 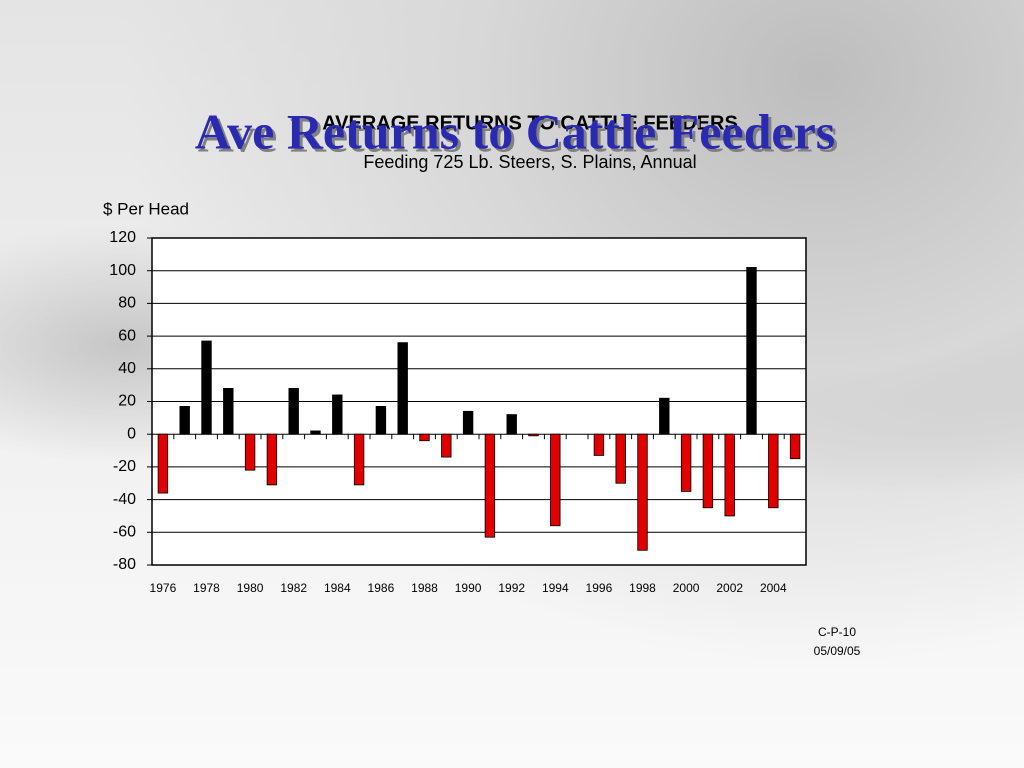 What do you see at coordinates (122, 237) in the screenshot?
I see `y-tick-label: 120` at bounding box center [122, 237].